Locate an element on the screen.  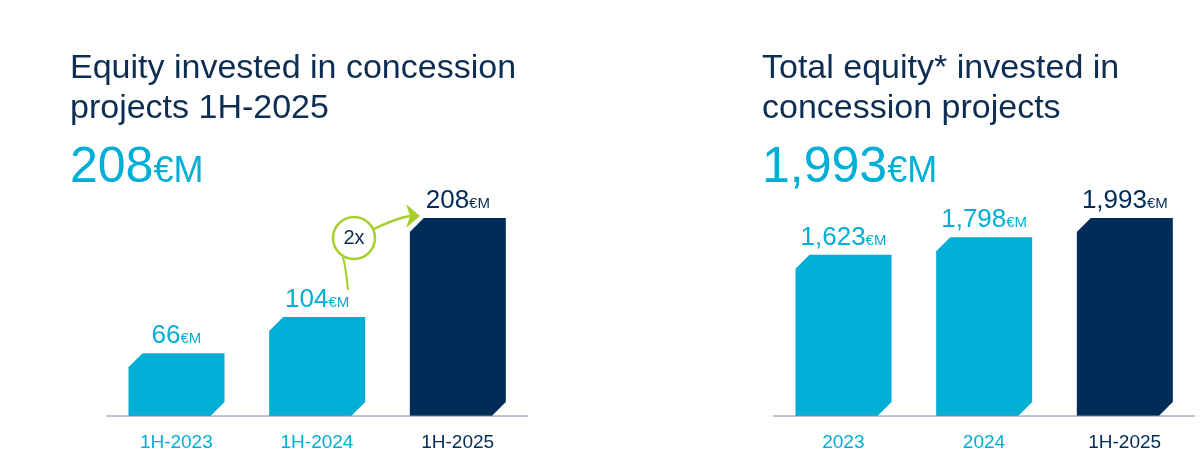
chart-subtitle: 208€M is located at coordinates (137, 165).